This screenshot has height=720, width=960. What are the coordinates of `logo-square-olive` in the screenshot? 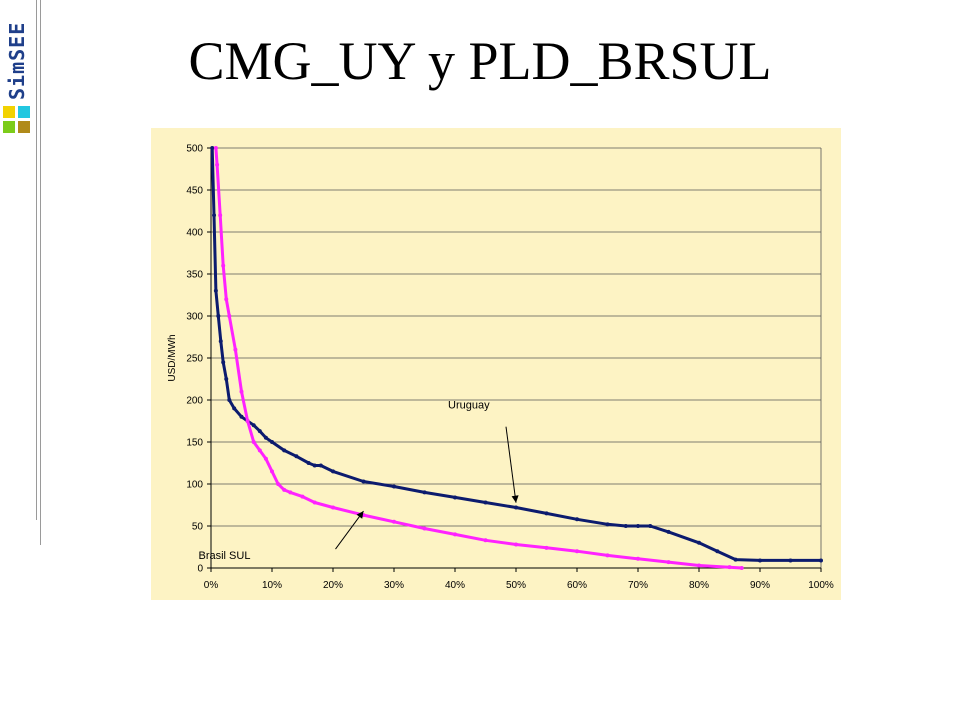 It's located at (24, 127).